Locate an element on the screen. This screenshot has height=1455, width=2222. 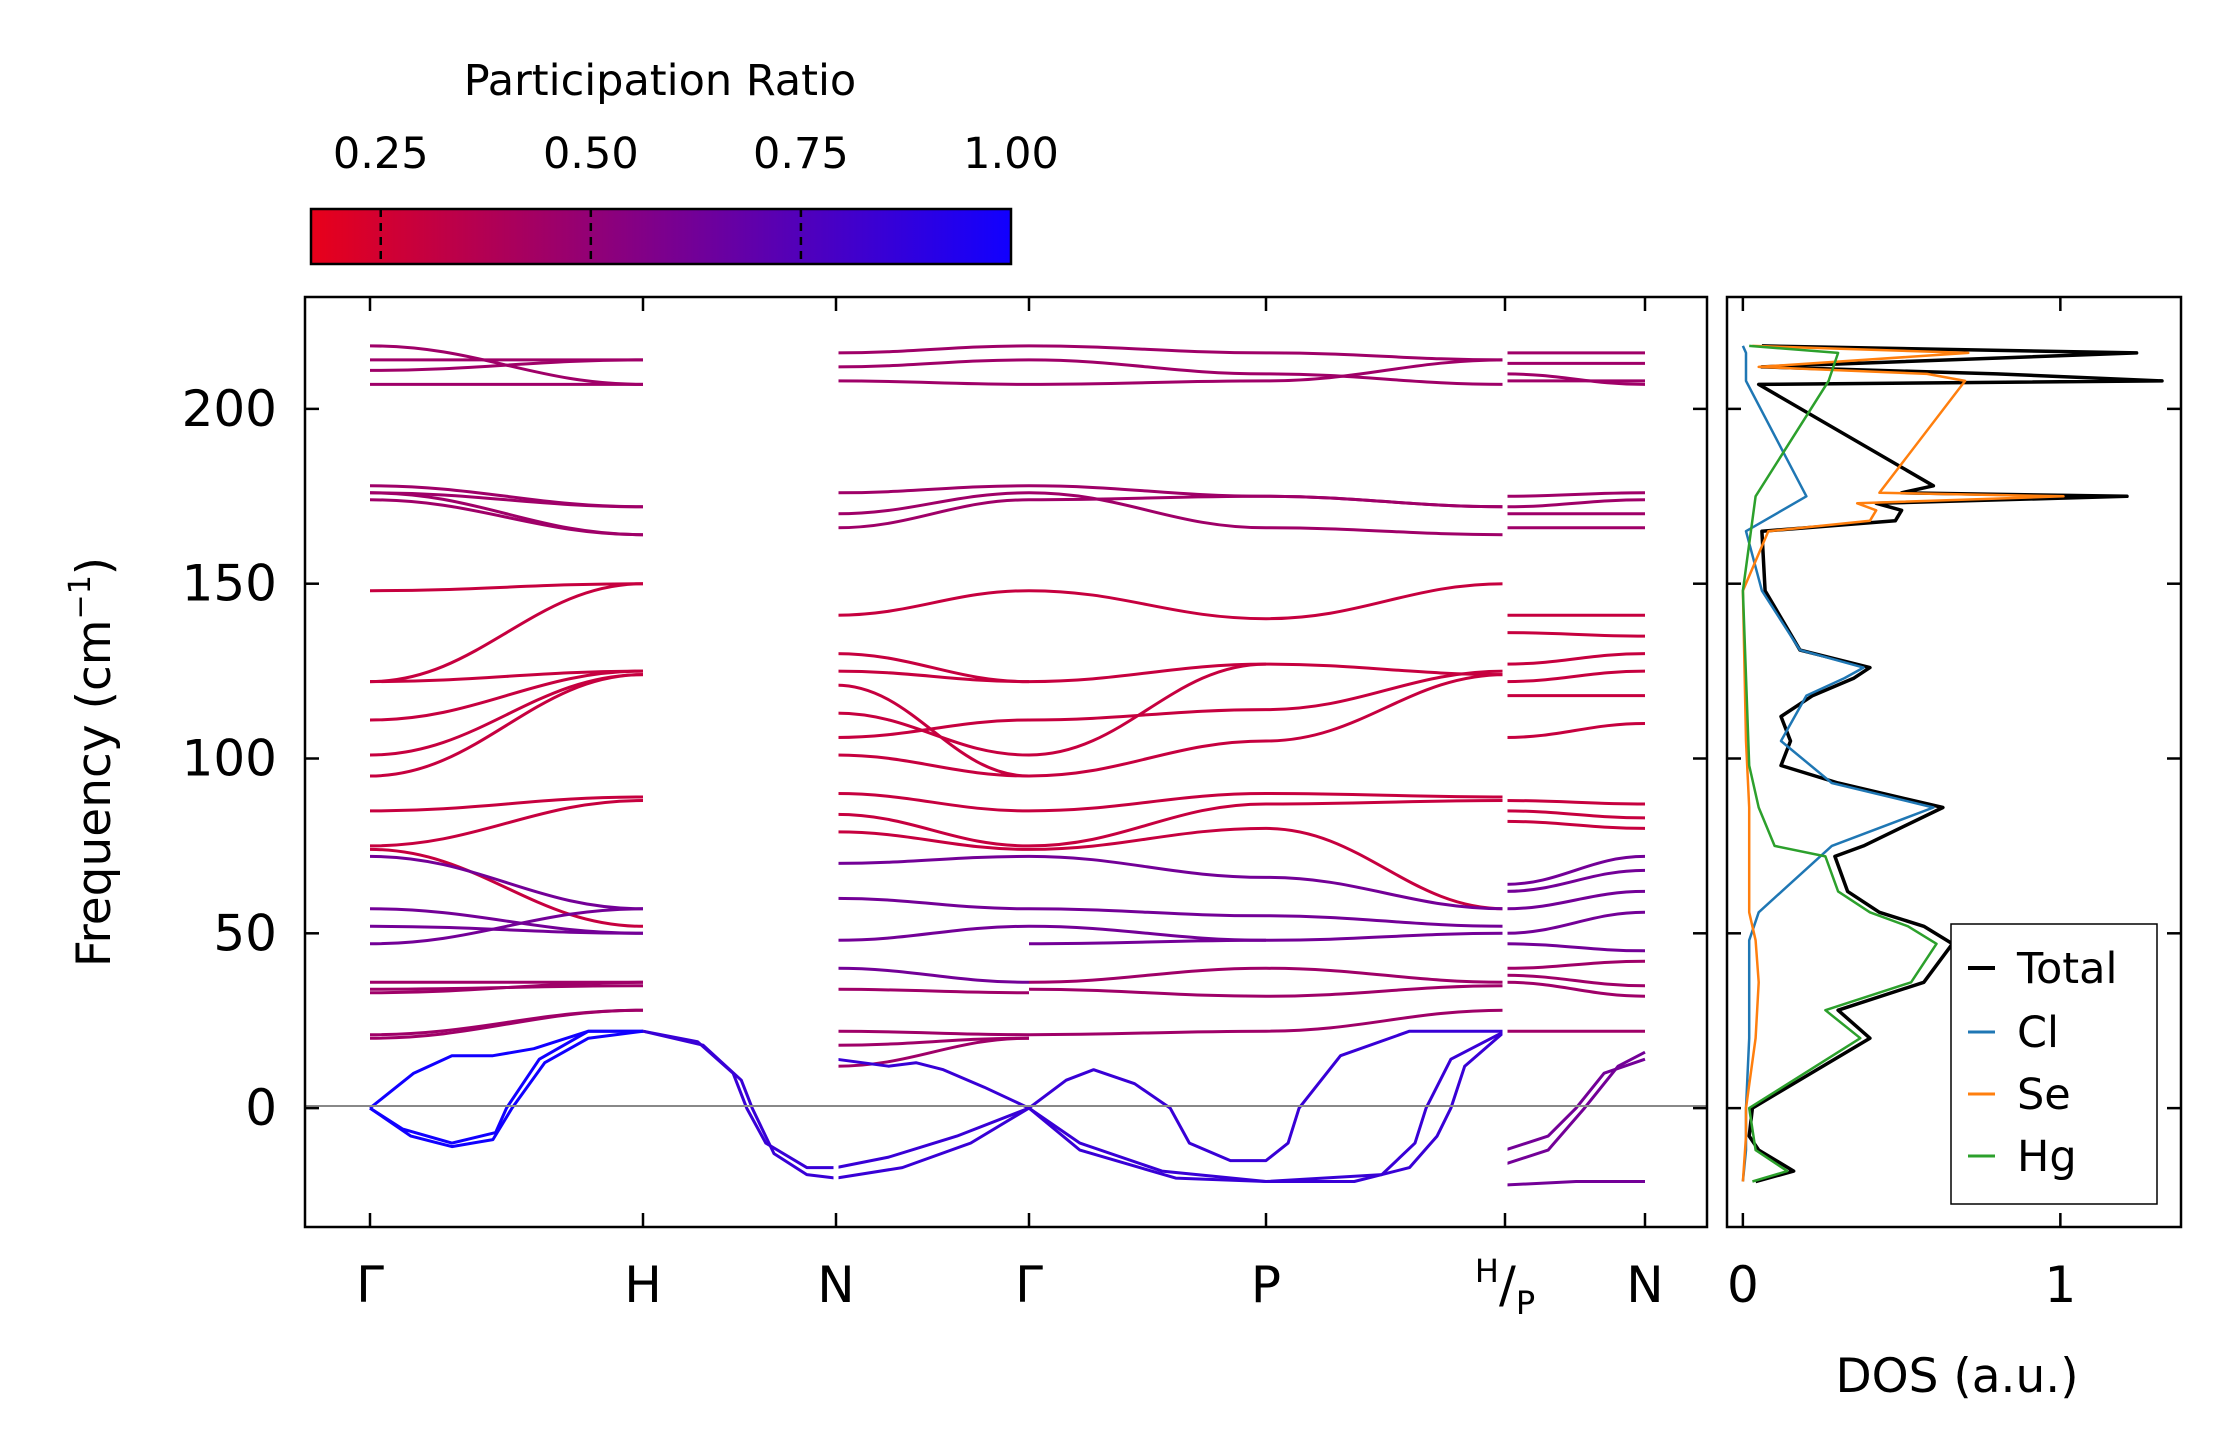
colorbar is located at coordinates (661, 236).